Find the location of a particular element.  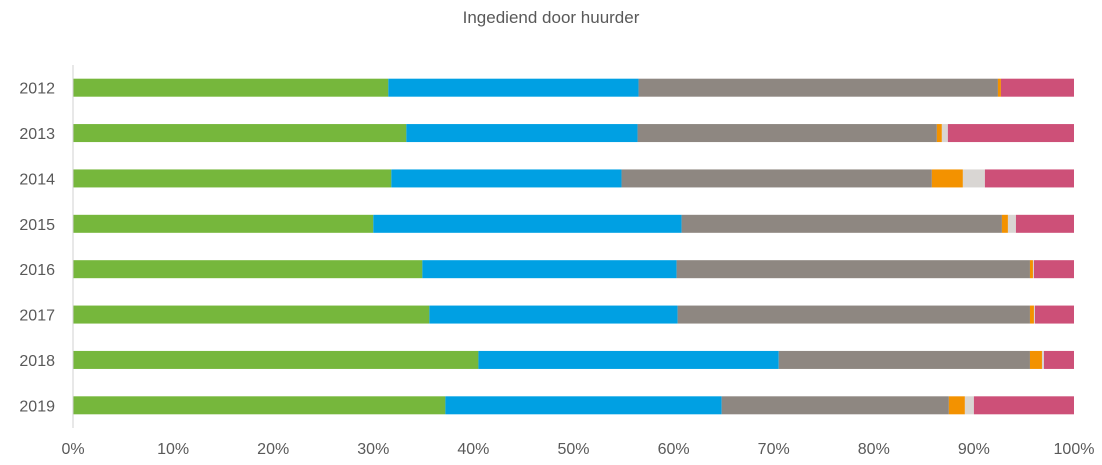

x-tick-label: 20% is located at coordinates (273, 449).